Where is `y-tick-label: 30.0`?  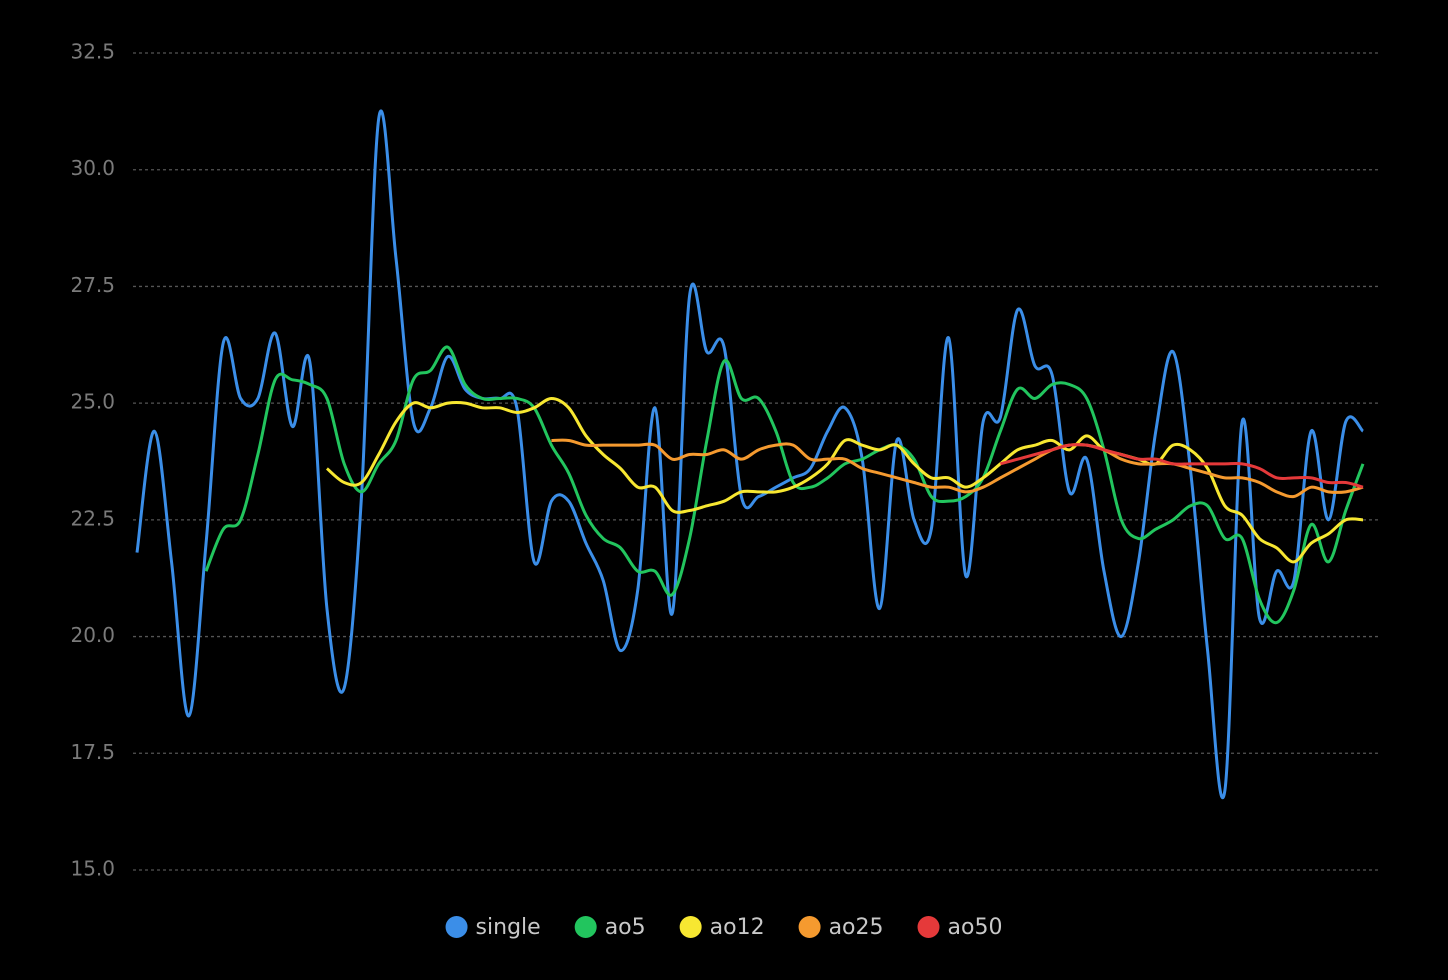
y-tick-label: 30.0 is located at coordinates (92, 168).